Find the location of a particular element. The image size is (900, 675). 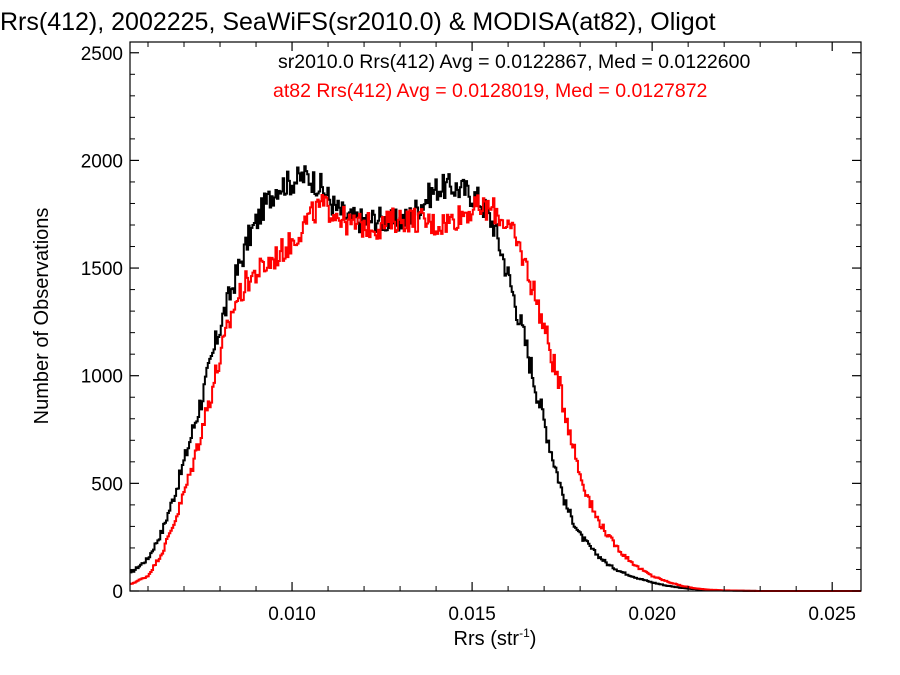

y-axis-label: Number of Observations is located at coordinates (42, 316).